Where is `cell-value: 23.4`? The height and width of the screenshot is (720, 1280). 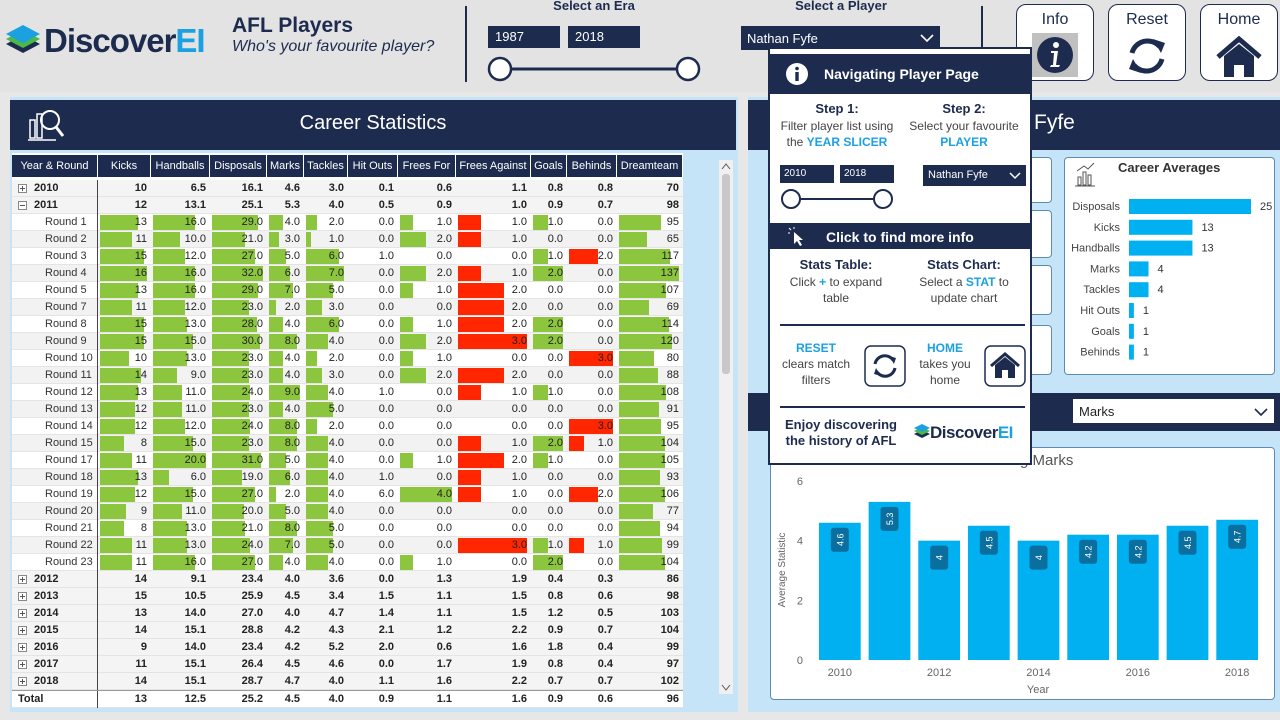
cell-value: 23.4 is located at coordinates (252, 647).